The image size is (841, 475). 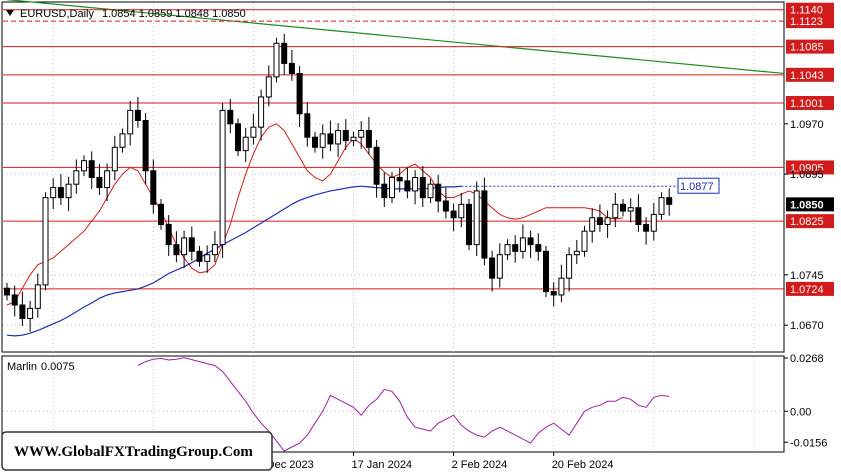 I want to click on level-tag-text: 1.1001, so click(x=807, y=104).